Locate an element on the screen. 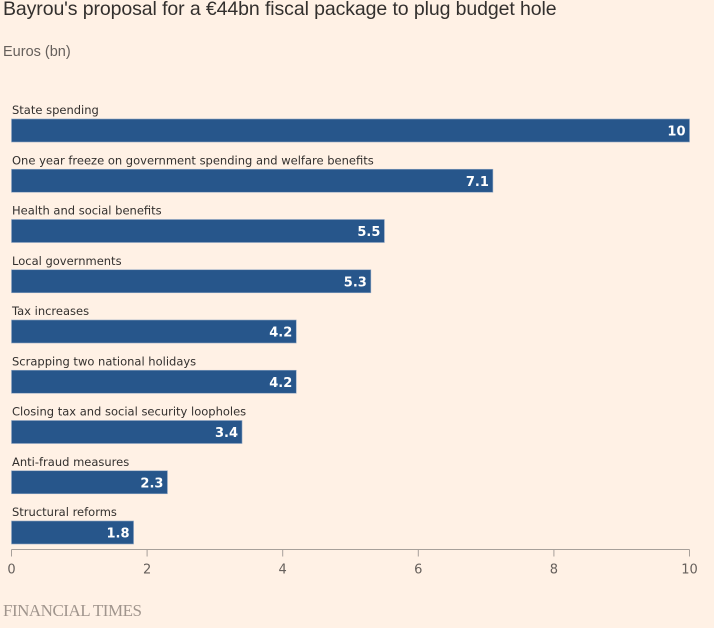 The height and width of the screenshot is (628, 714). category-label: Structural reforms is located at coordinates (64, 512).